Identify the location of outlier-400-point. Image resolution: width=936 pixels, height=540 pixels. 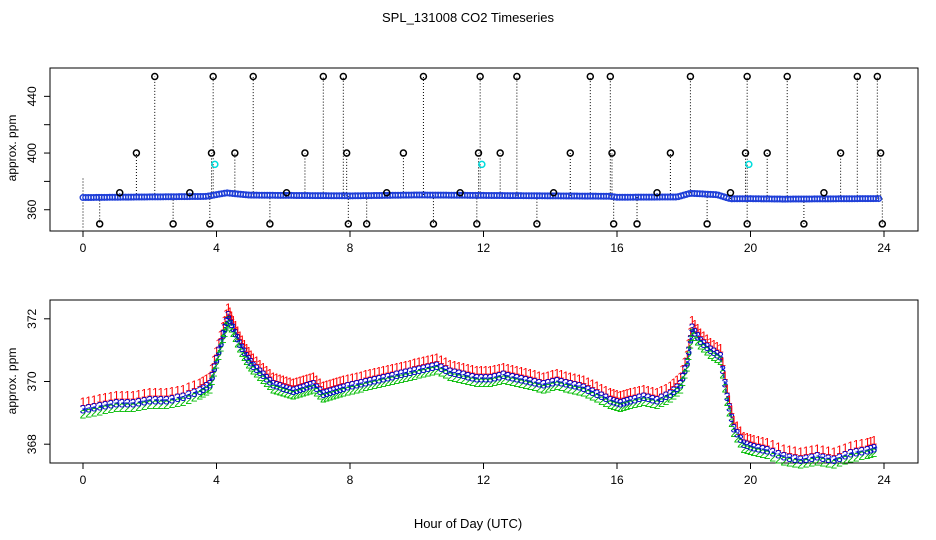
(570, 153).